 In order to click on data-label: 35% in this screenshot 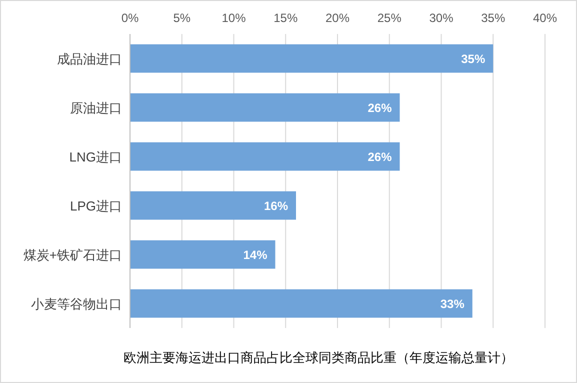, I will do `click(473, 59)`.